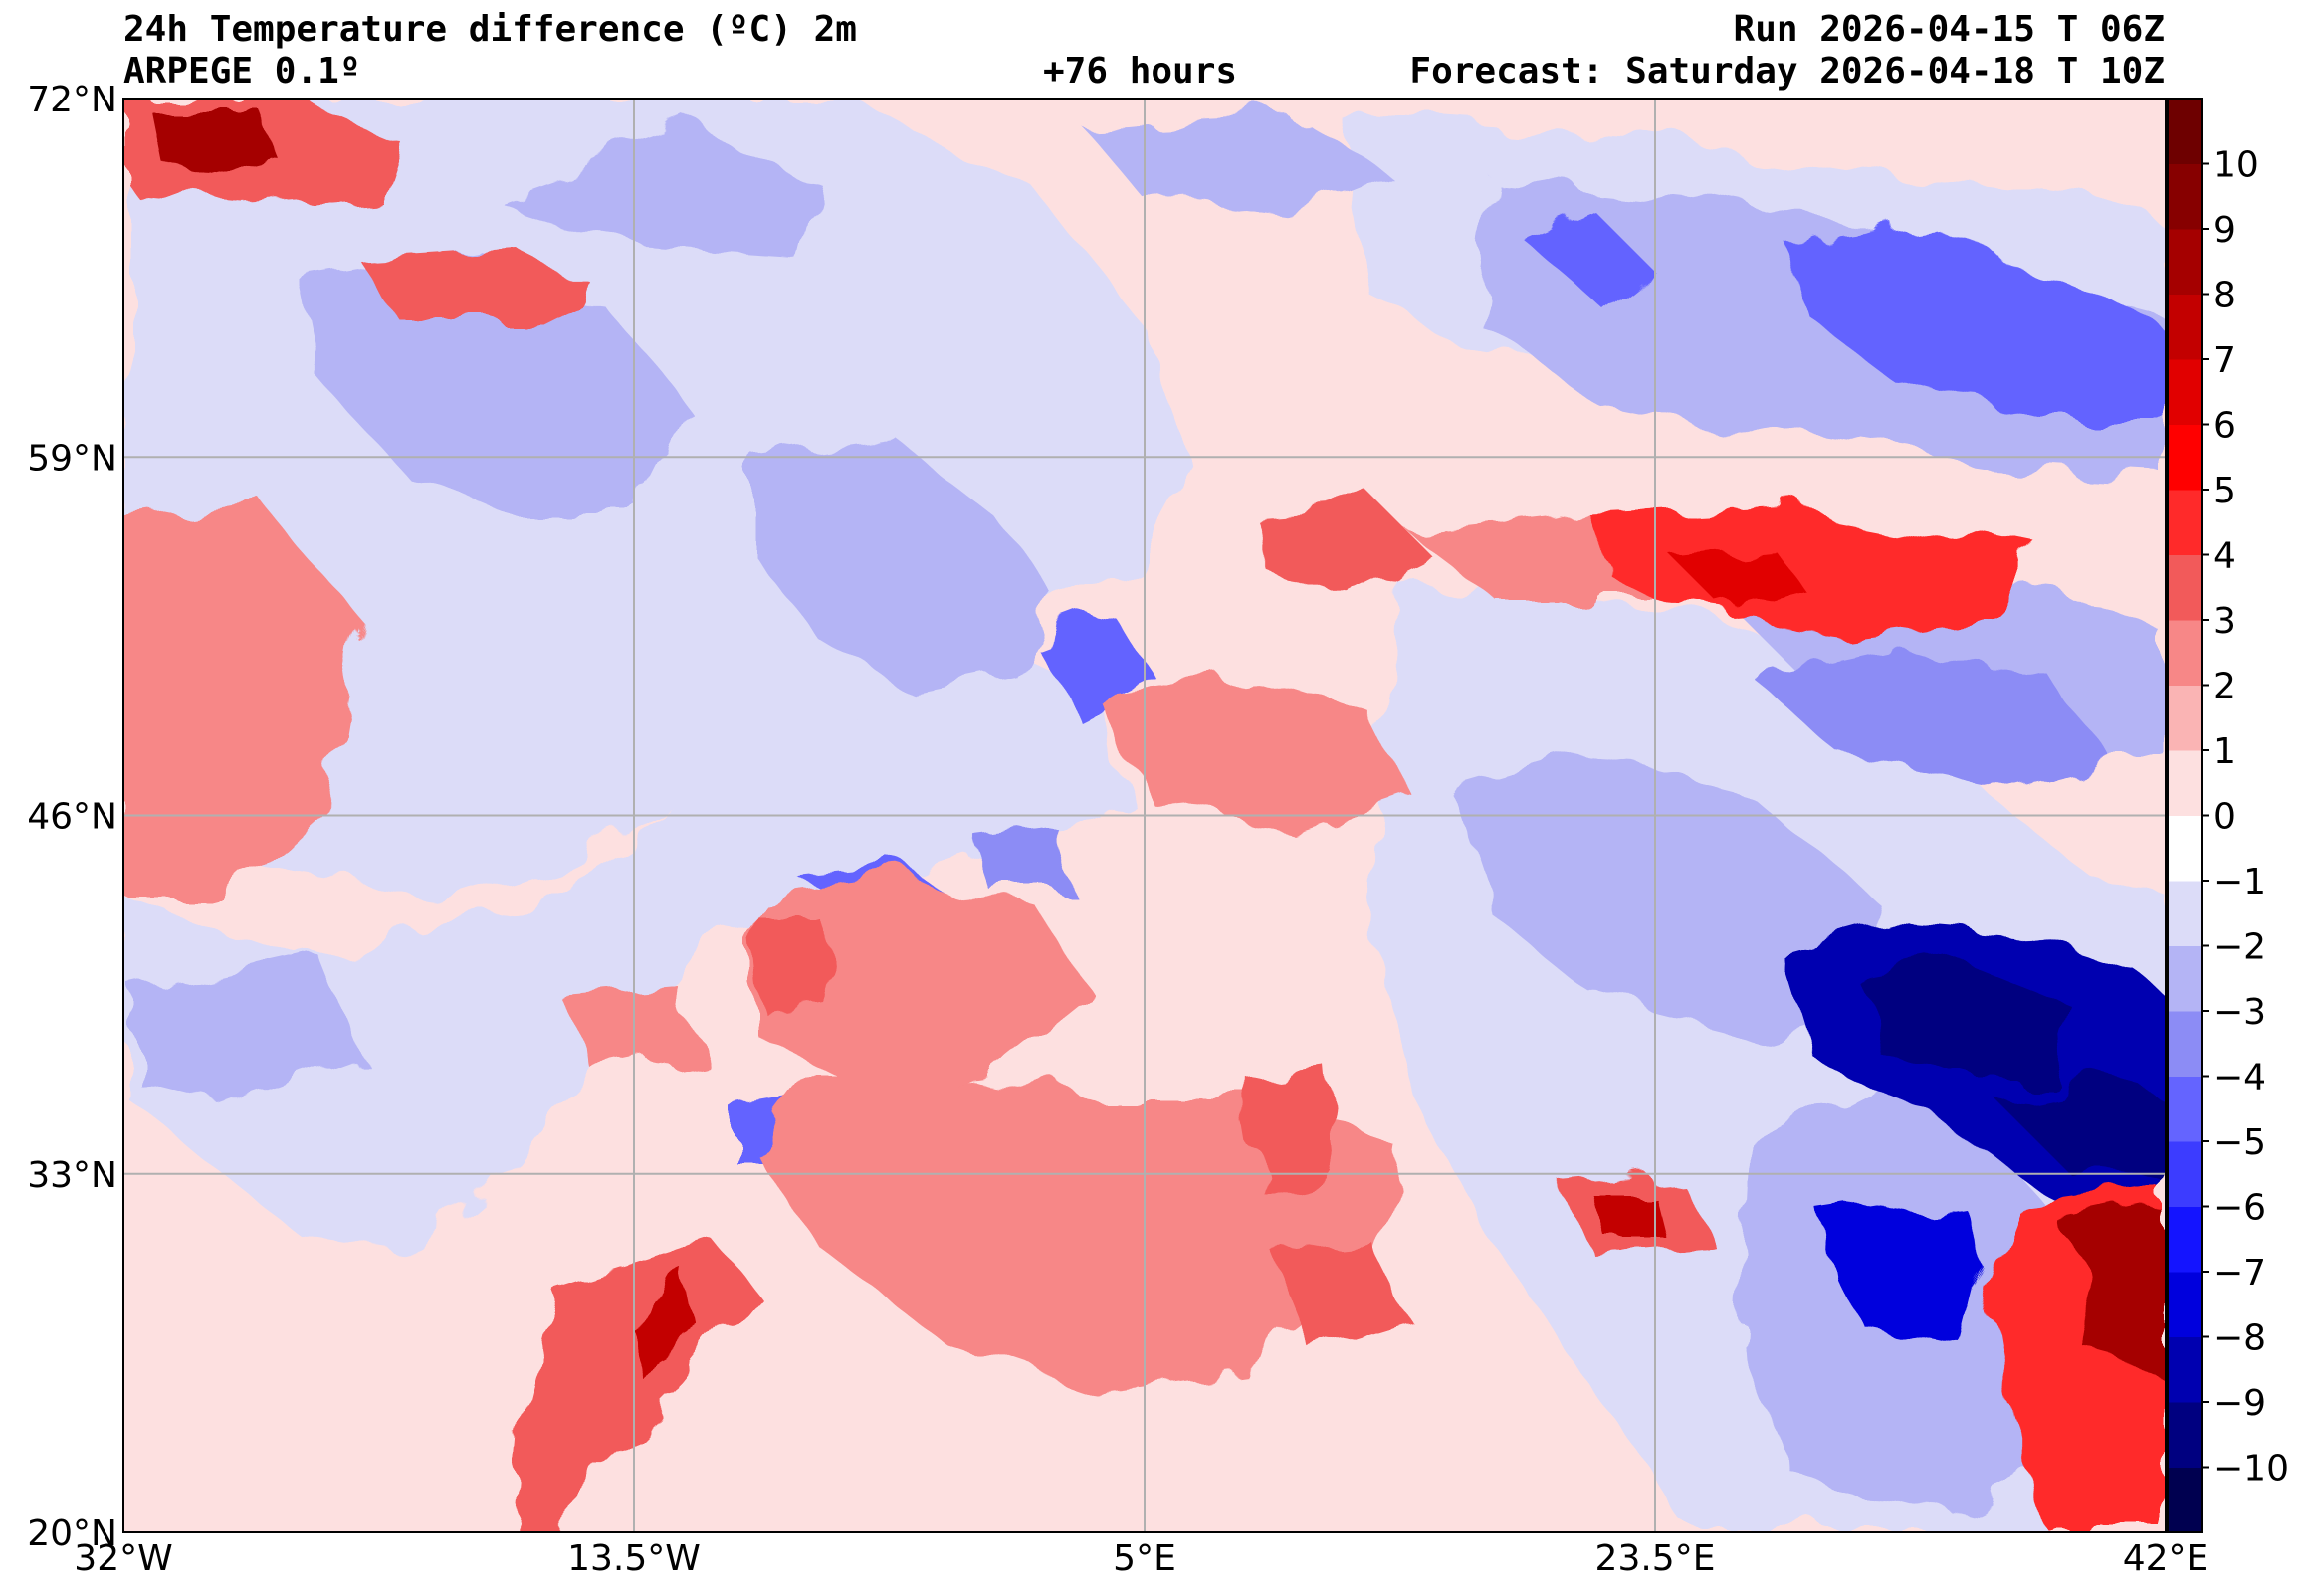  I want to click on colorbar-level-label: 6, so click(2224, 427).